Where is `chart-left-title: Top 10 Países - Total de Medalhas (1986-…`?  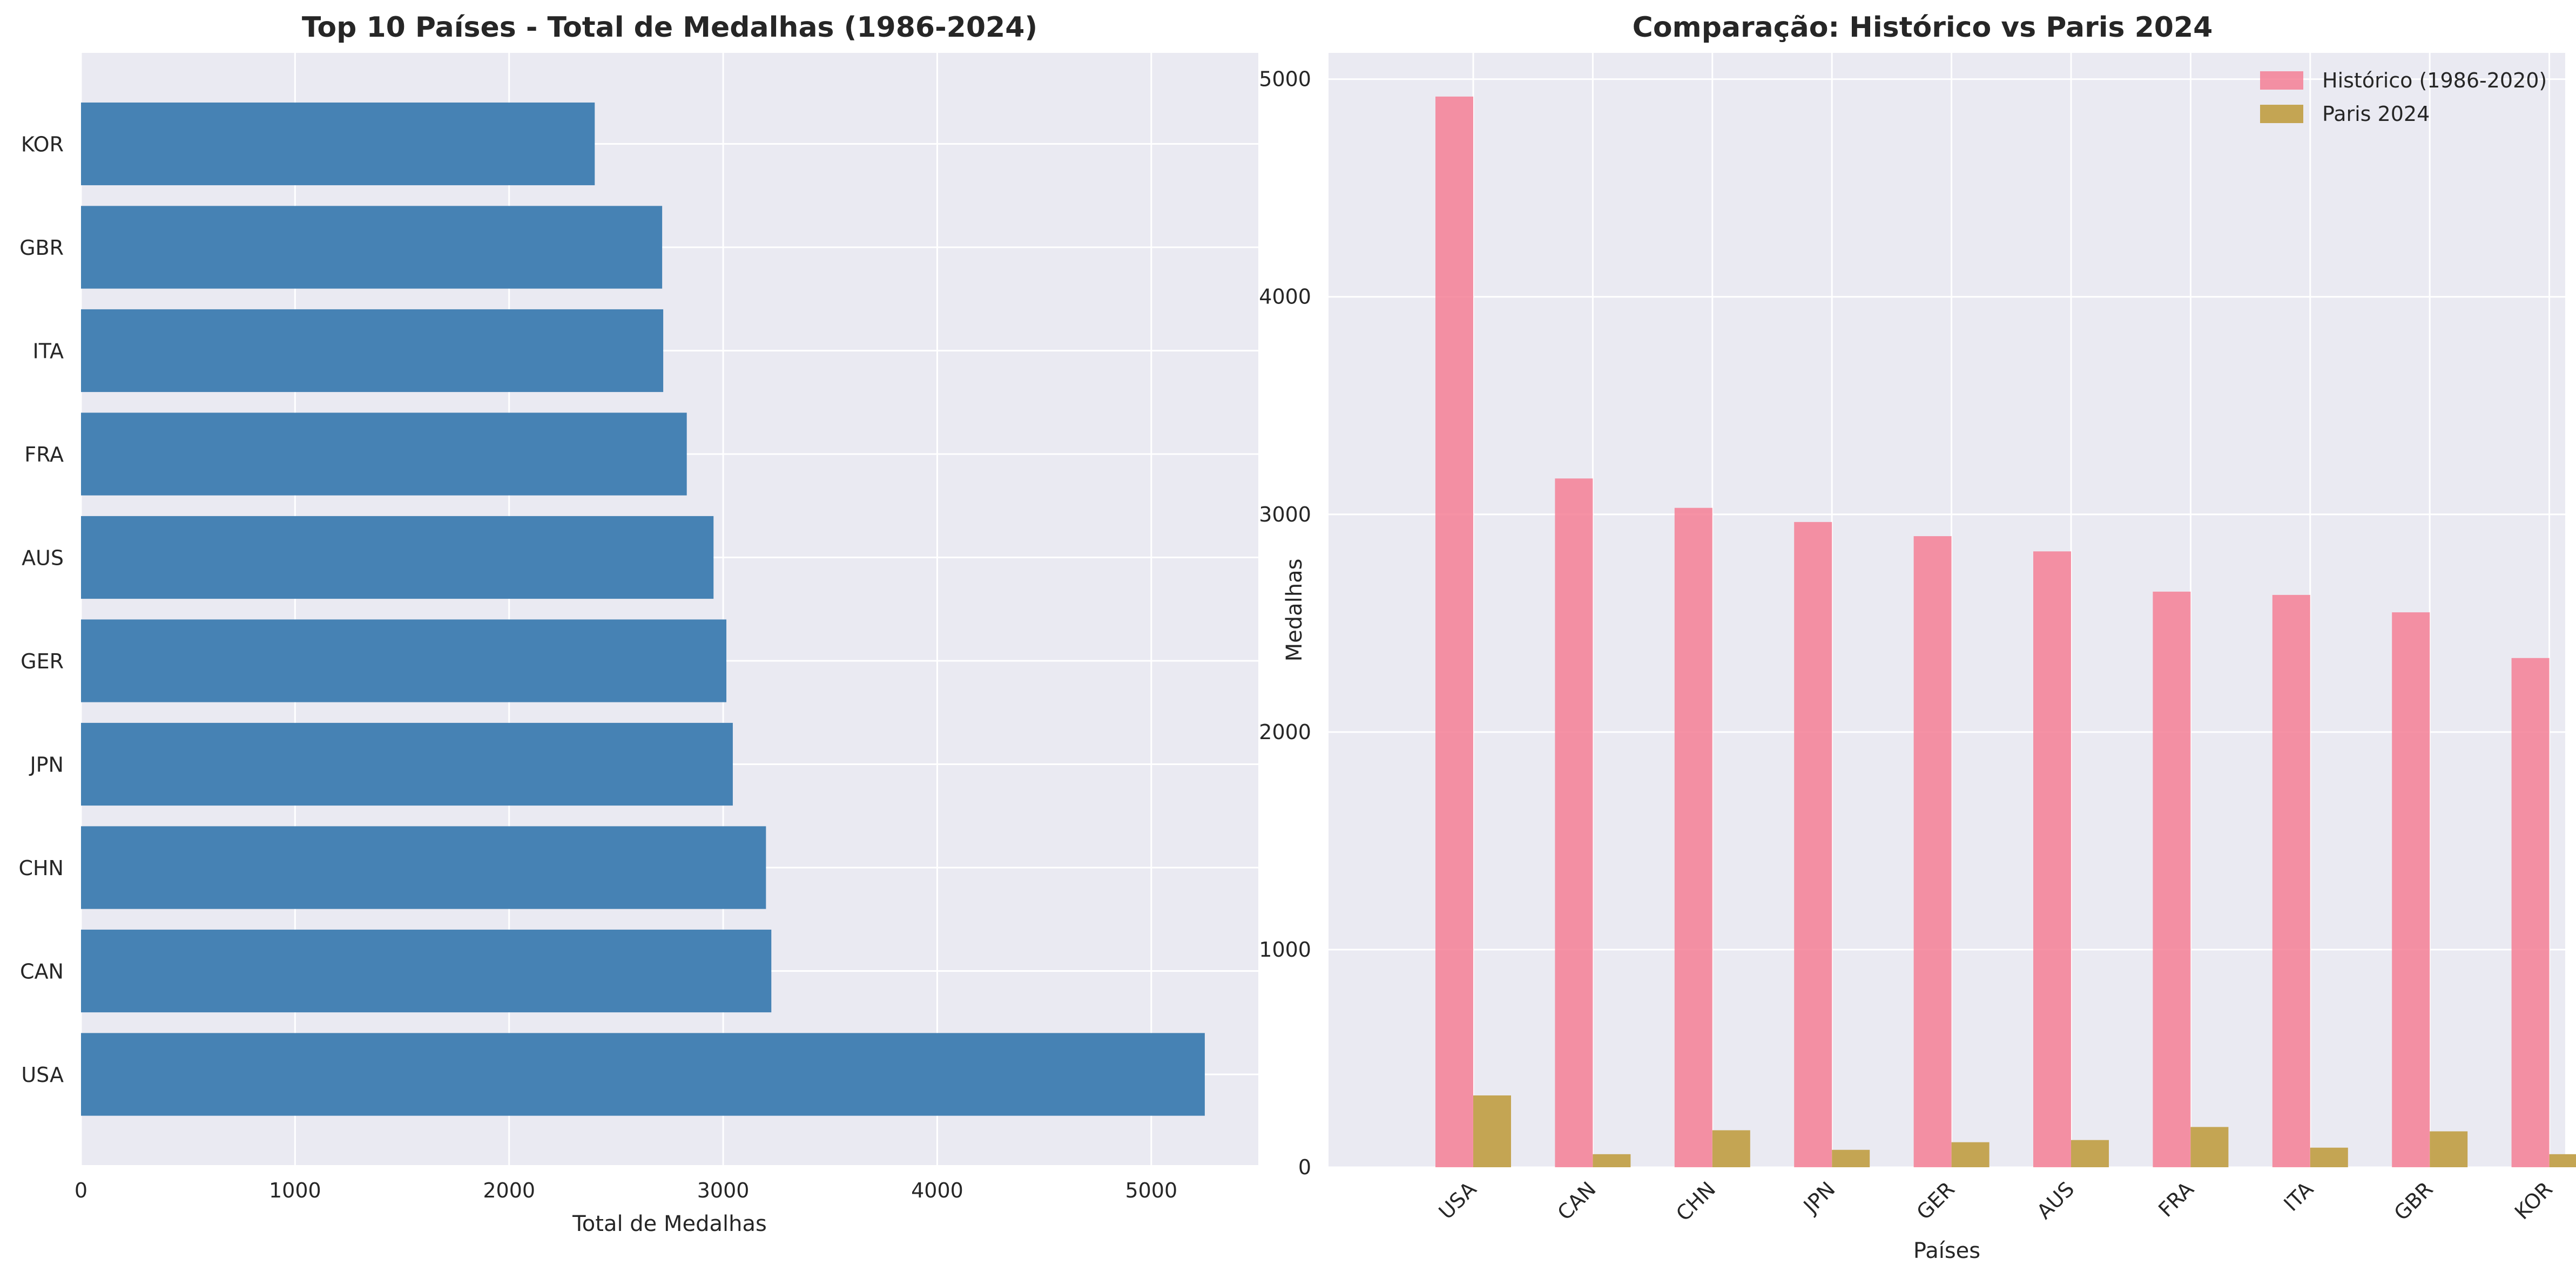 chart-left-title: Top 10 Países - Total de Medalhas (1986-… is located at coordinates (669, 27).